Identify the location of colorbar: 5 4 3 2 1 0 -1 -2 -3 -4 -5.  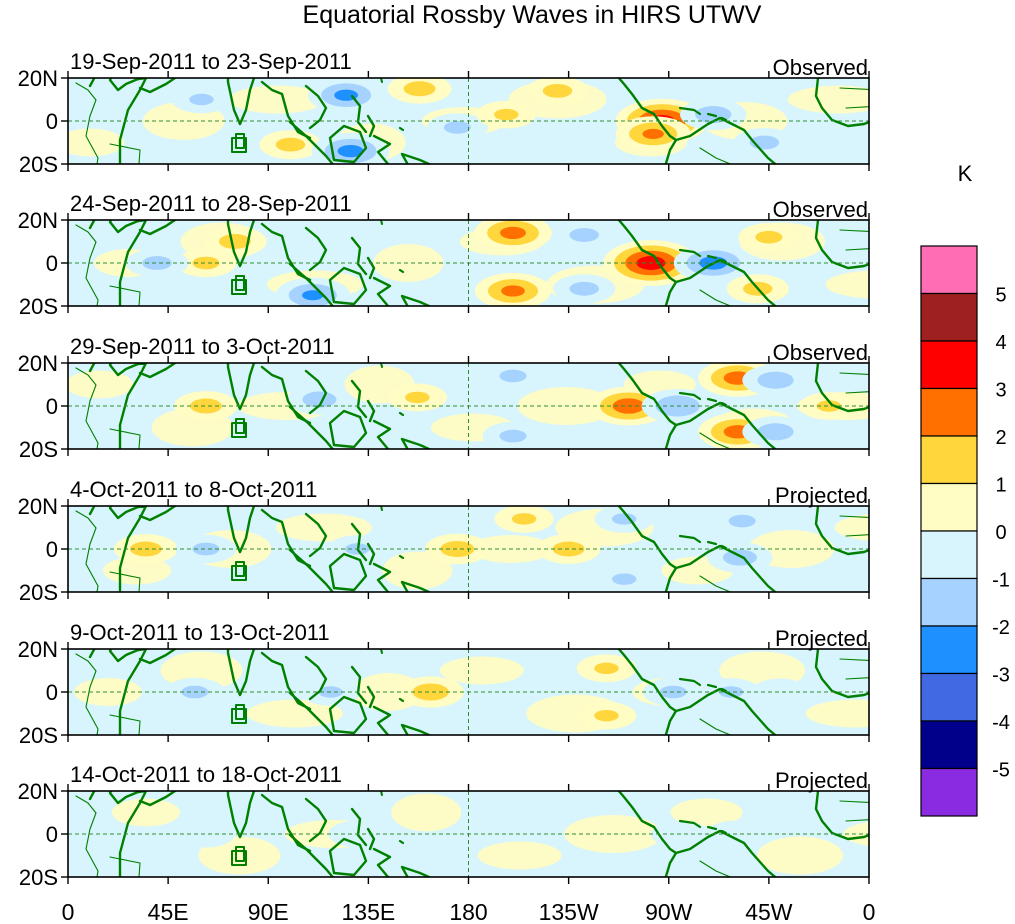
(965, 531).